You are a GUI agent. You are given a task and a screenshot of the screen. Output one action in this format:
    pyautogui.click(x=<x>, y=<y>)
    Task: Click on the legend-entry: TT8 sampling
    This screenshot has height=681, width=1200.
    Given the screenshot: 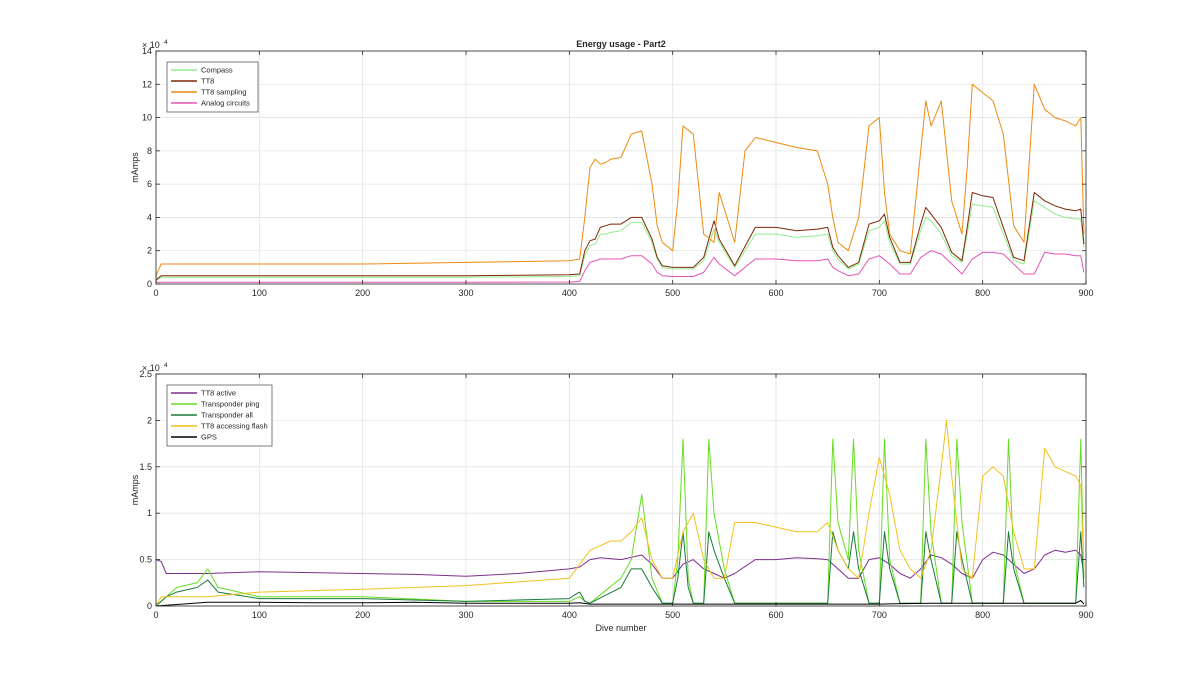 What is the action you would take?
    pyautogui.click(x=223, y=92)
    